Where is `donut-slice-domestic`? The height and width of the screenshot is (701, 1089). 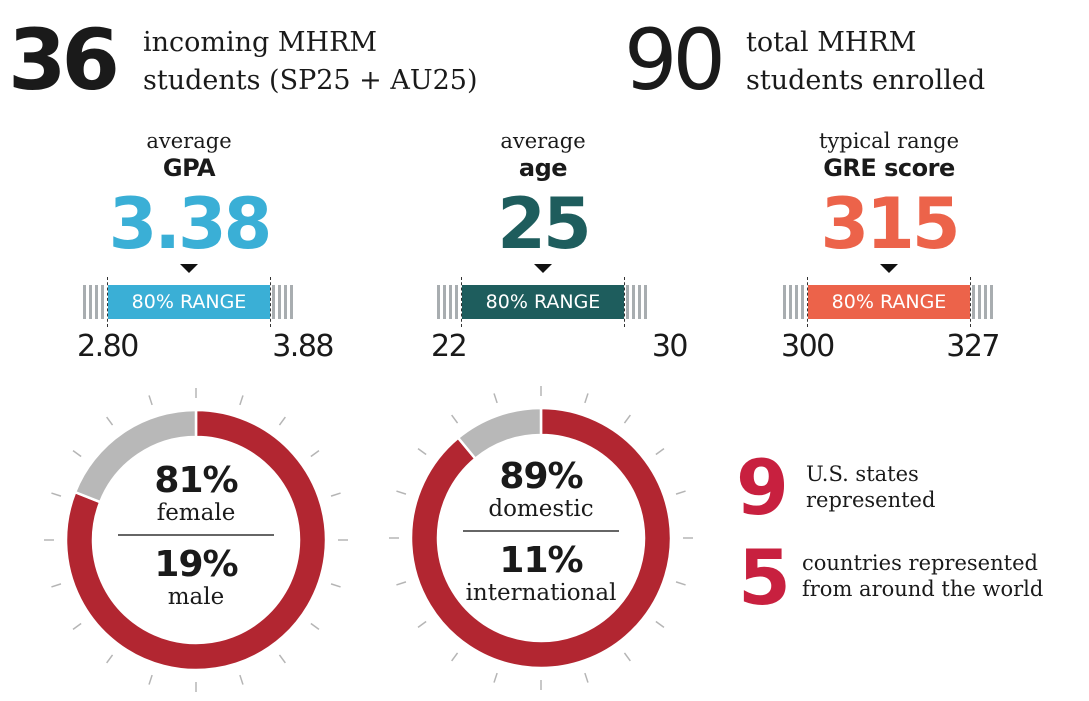
donut-slice-domestic is located at coordinates (541, 538).